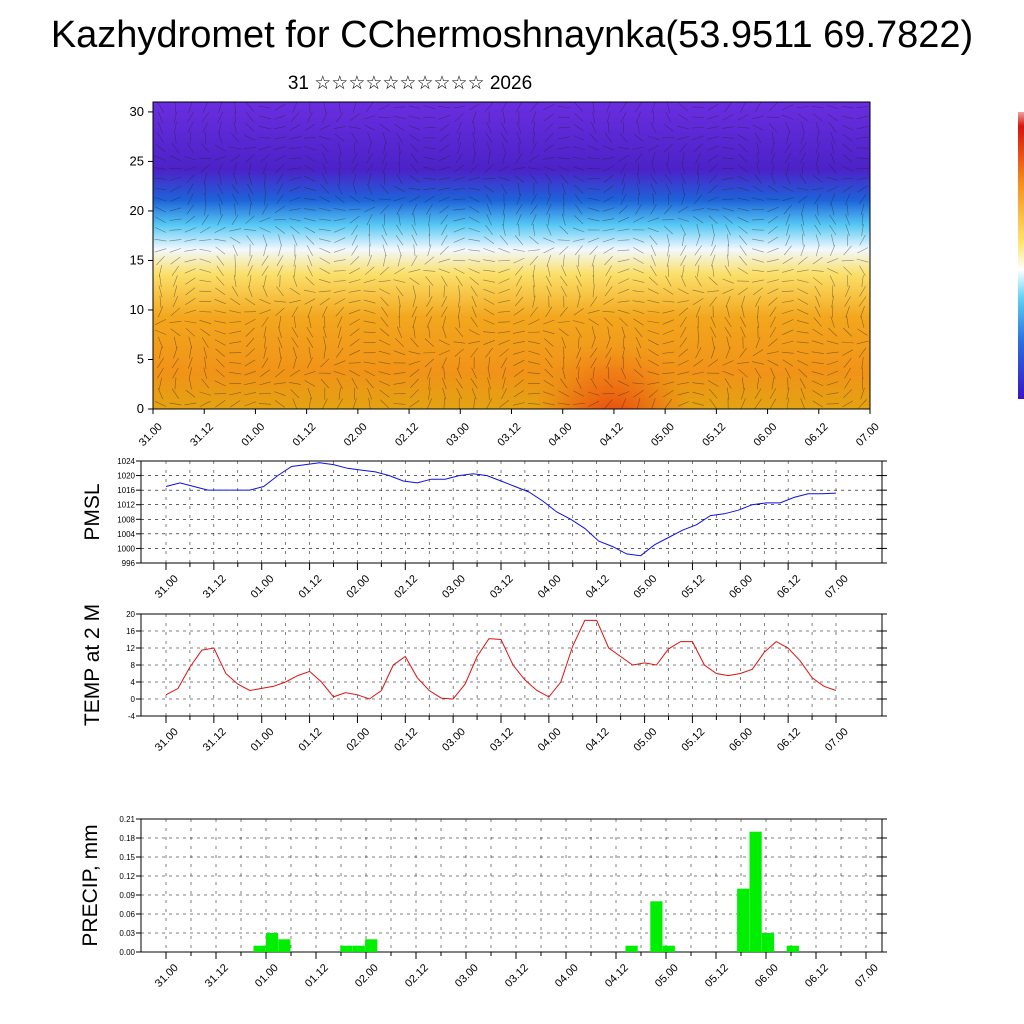  What do you see at coordinates (92, 511) in the screenshot?
I see `y-axis-label: PMSL` at bounding box center [92, 511].